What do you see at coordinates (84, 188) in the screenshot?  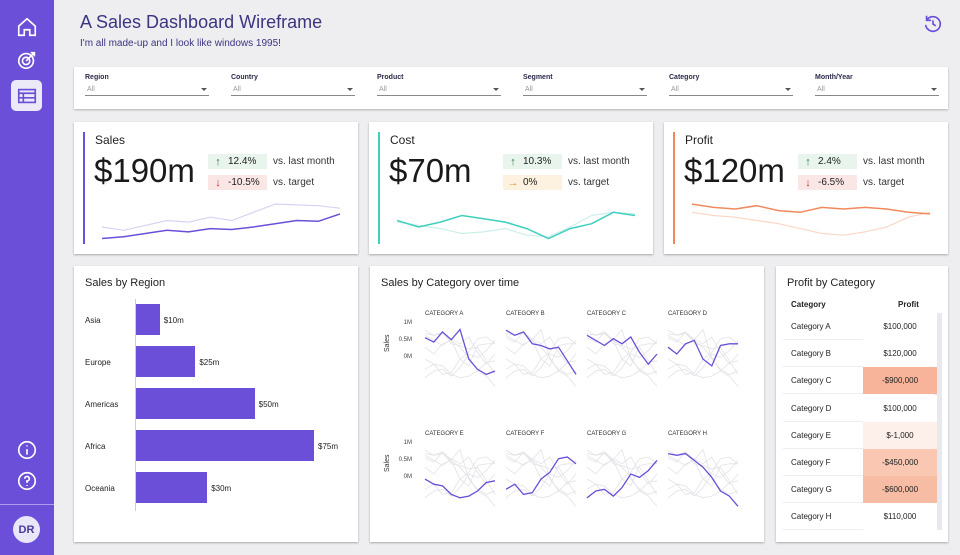 I see `kpi-accent-bar` at bounding box center [84, 188].